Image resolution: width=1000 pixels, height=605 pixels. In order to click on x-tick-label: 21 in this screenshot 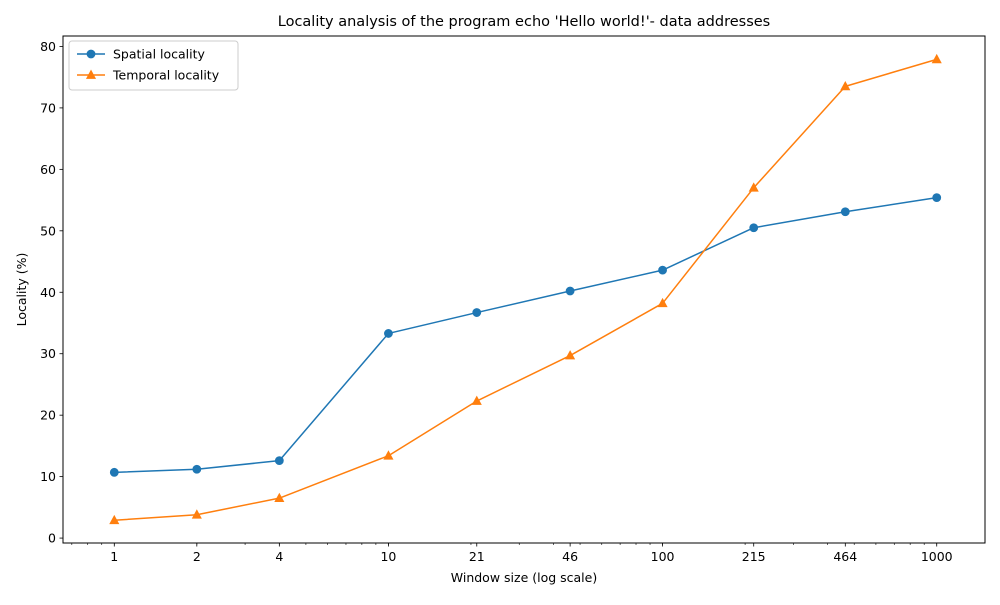, I will do `click(477, 556)`.